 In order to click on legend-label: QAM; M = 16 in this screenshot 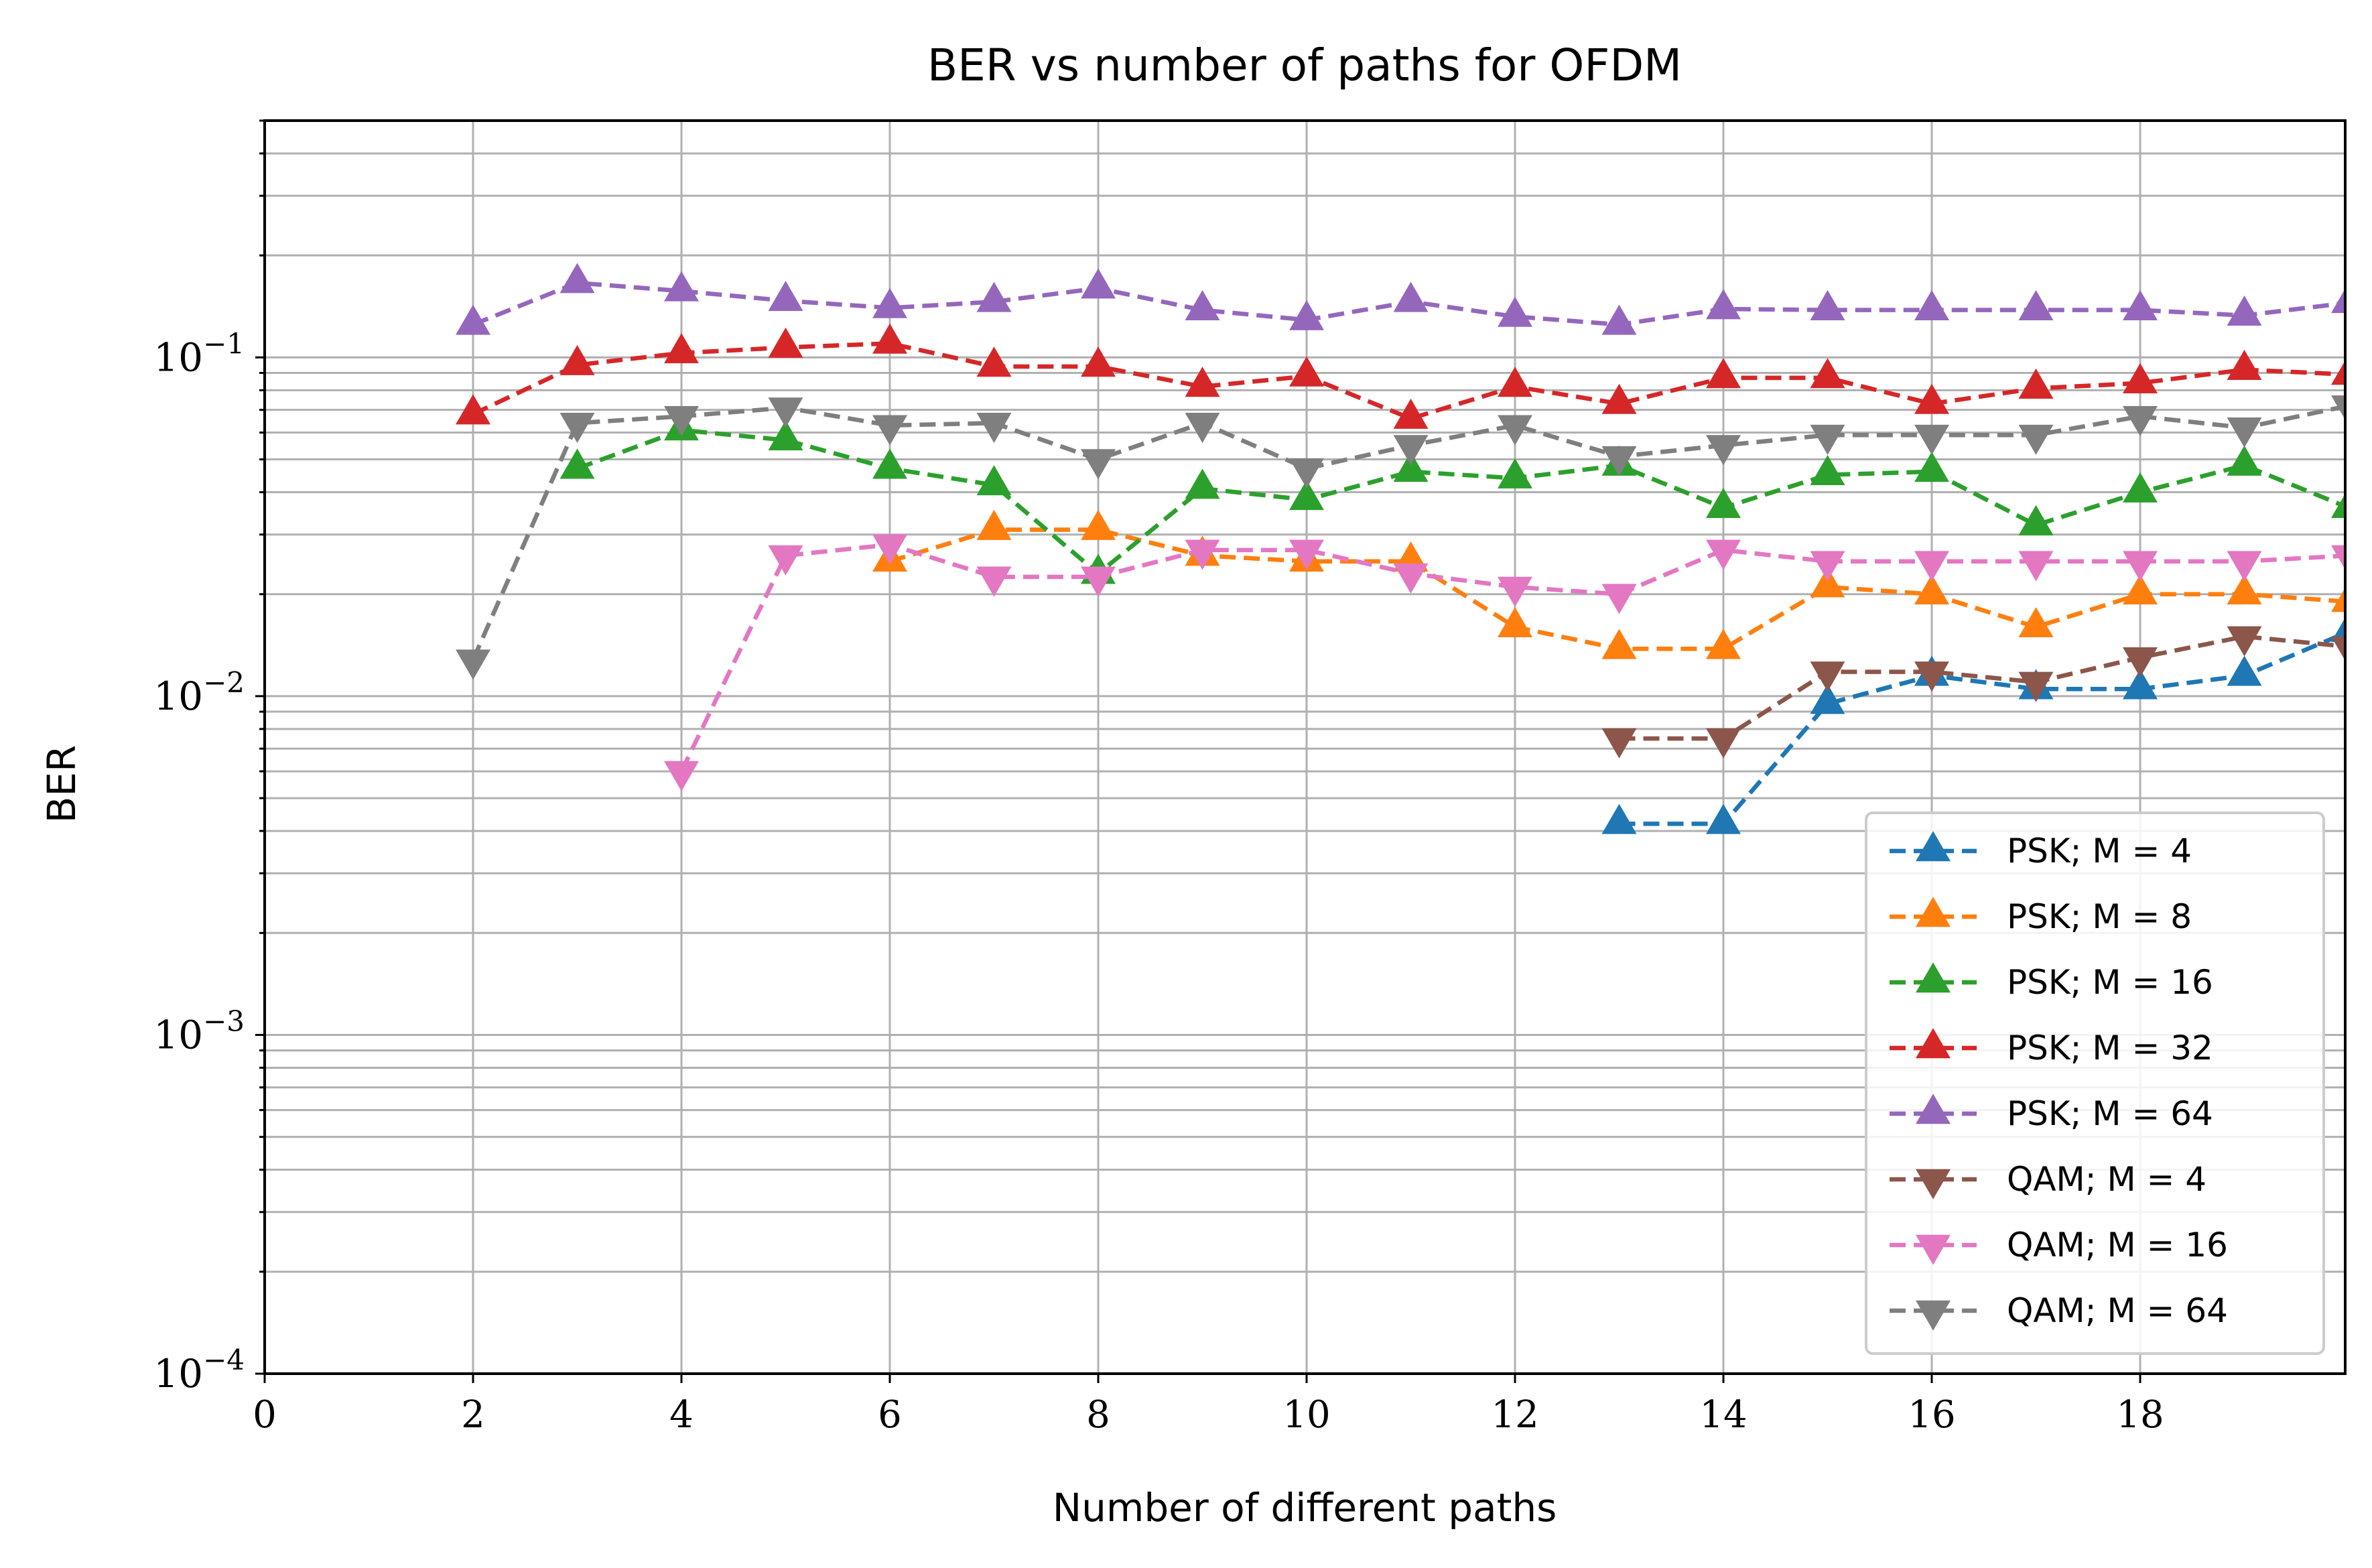, I will do `click(2117, 1245)`.